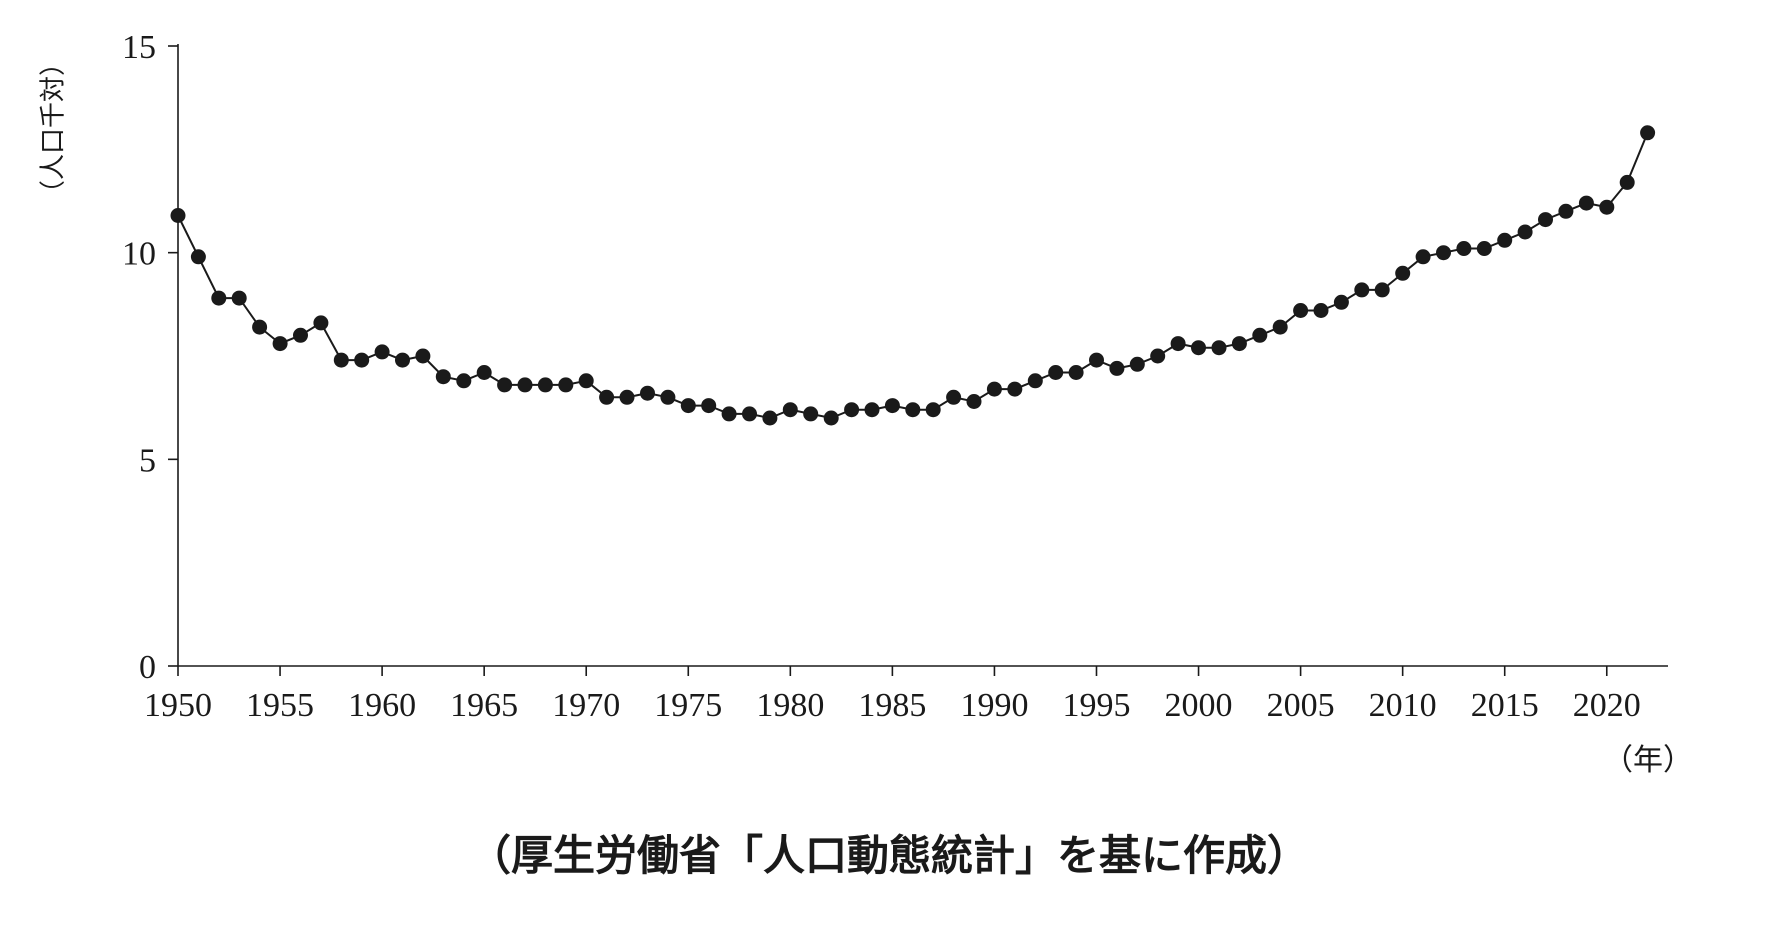  What do you see at coordinates (1199, 705) in the screenshot?
I see `x-tick-label: 2000` at bounding box center [1199, 705].